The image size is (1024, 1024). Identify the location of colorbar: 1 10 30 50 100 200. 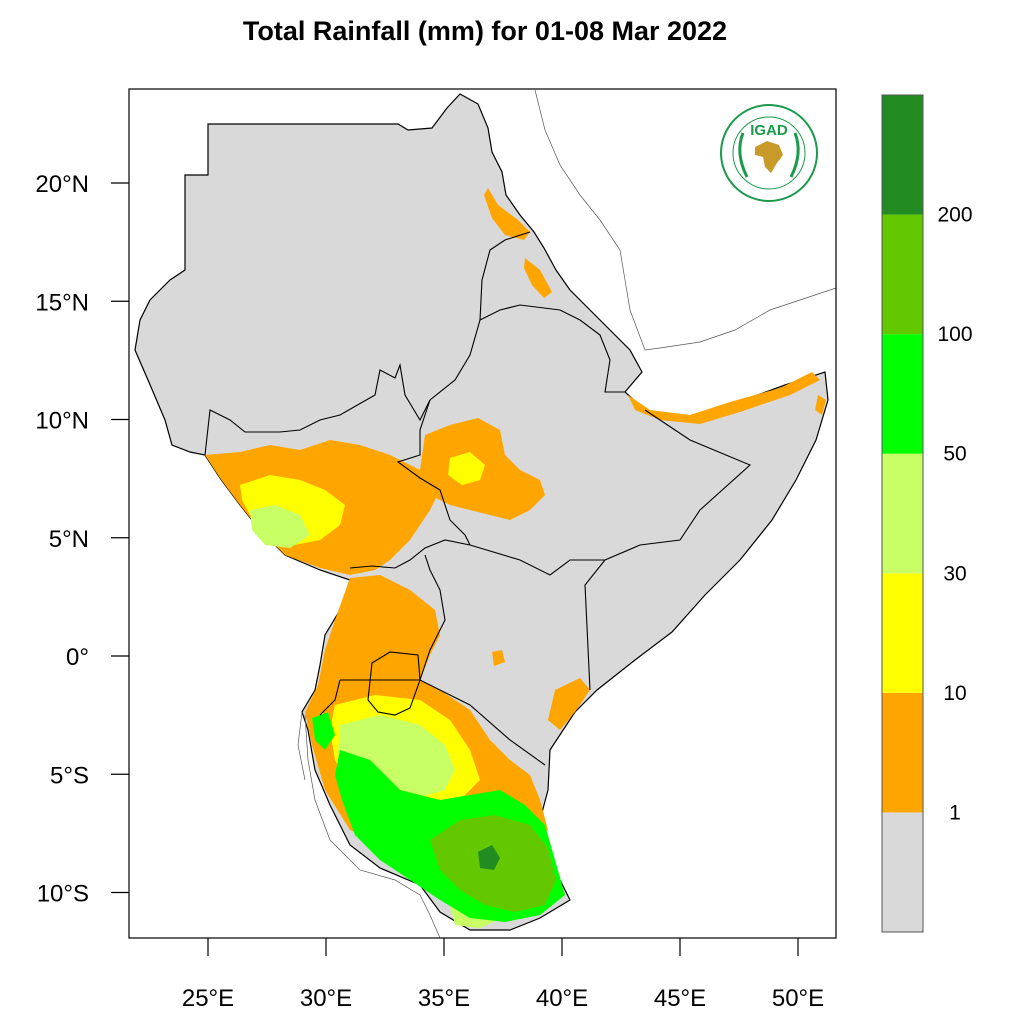
(927, 513).